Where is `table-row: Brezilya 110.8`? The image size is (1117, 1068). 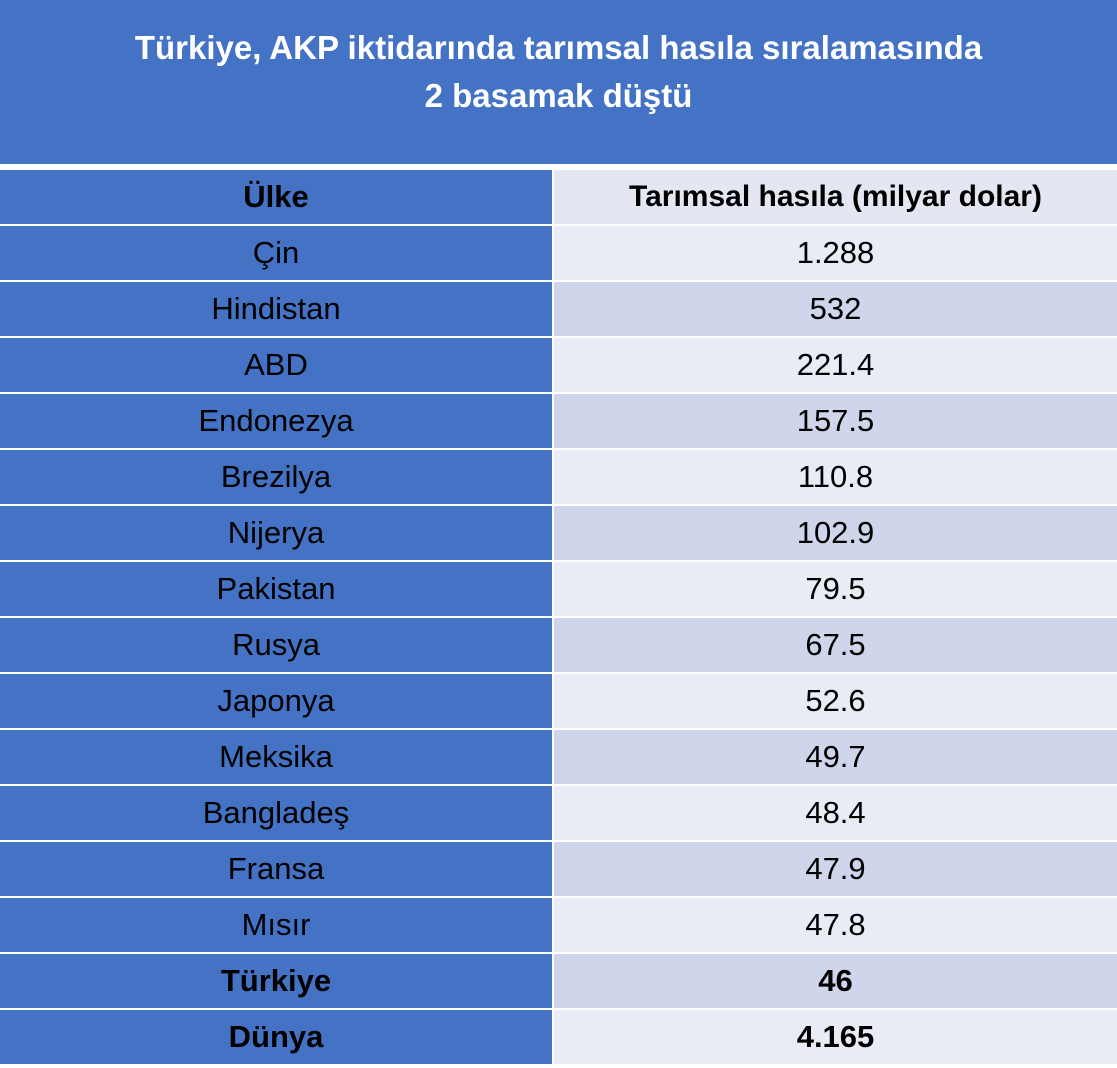 table-row: Brezilya 110.8 is located at coordinates (558, 477).